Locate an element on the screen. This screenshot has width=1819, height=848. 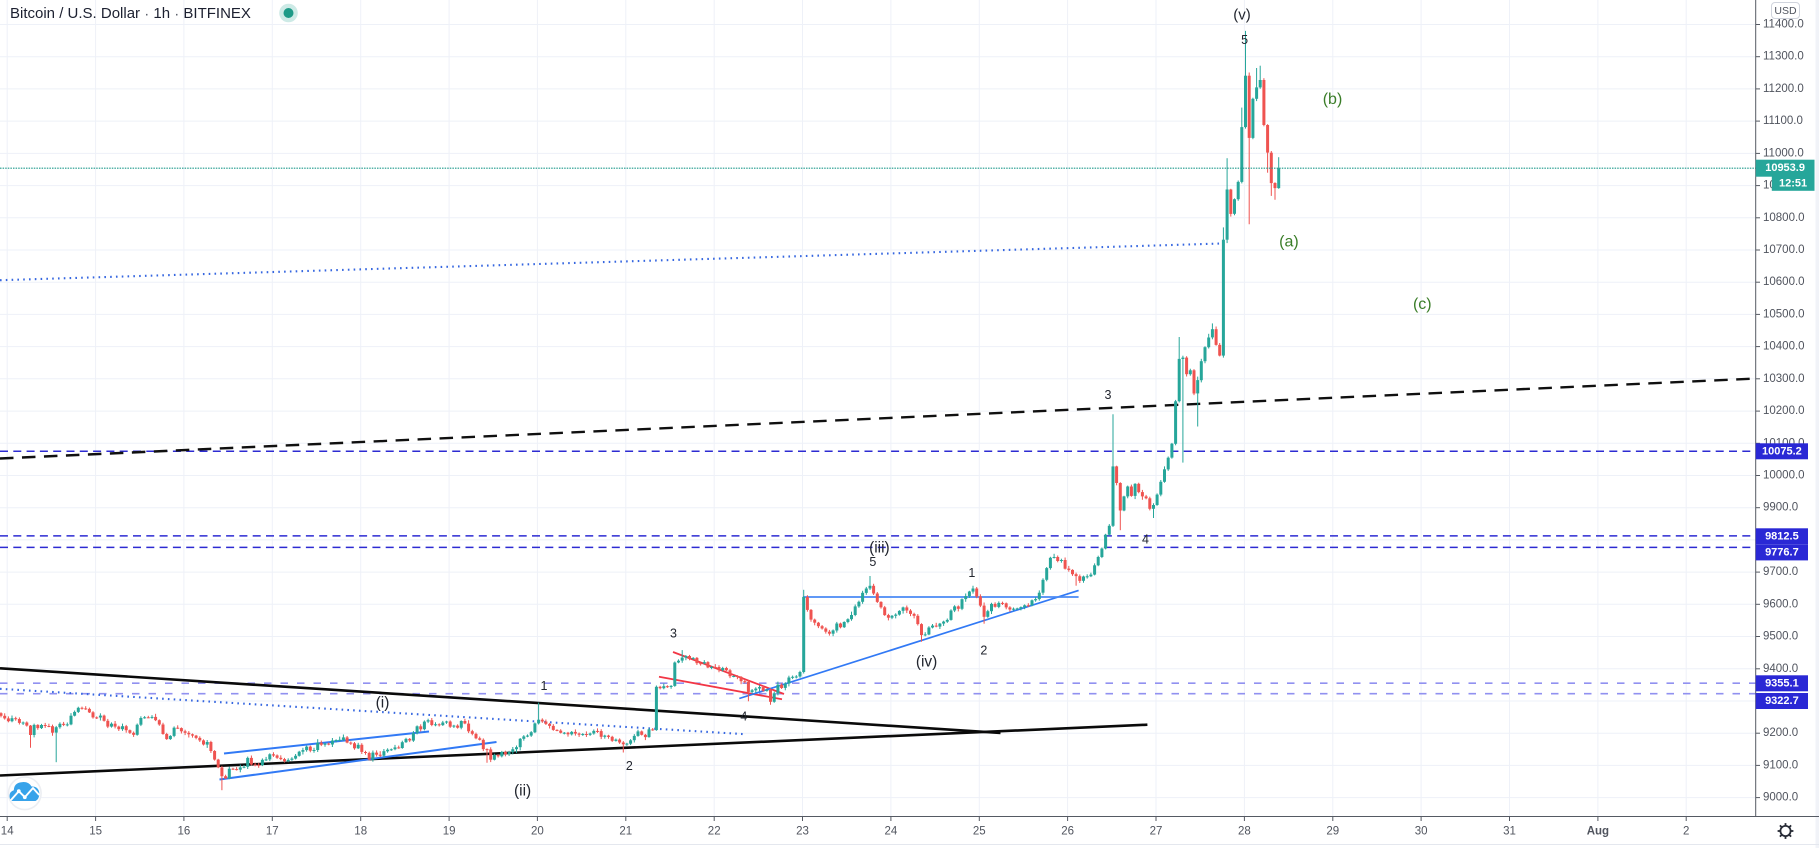
svg-text: (i) is located at coordinates (383, 702).